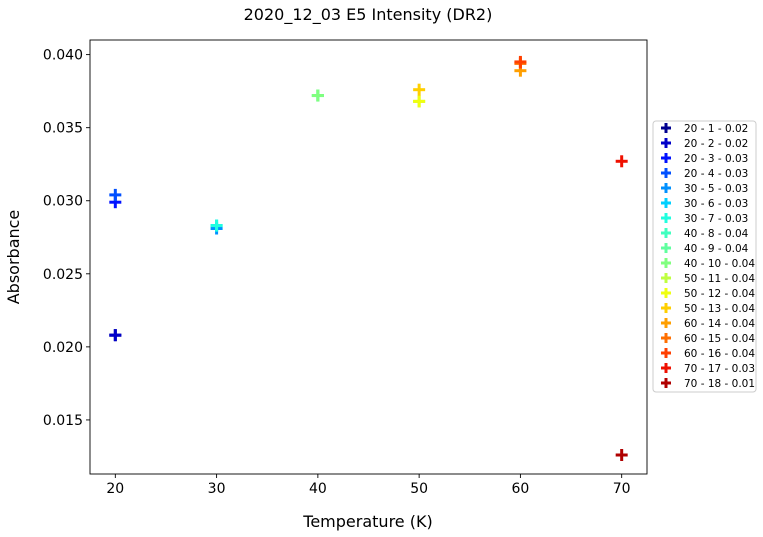 This screenshot has width=763, height=537. I want to click on y-tick-label: 0.035, so click(63, 129).